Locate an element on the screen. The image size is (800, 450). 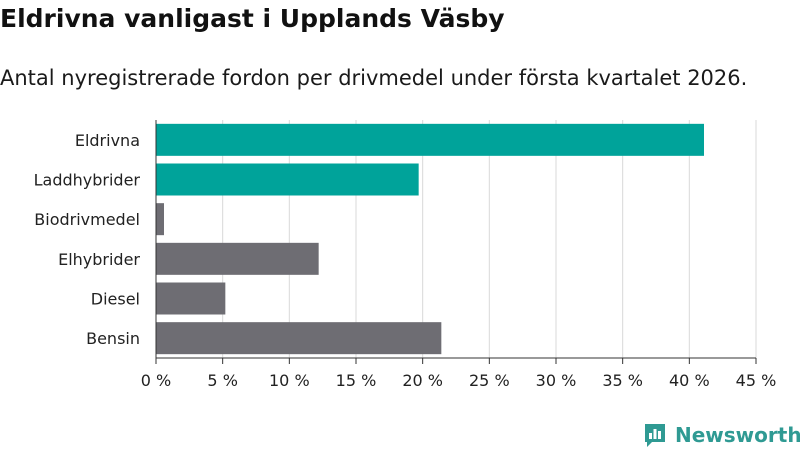
category-label-biodrivmedel: Biodrivmedel is located at coordinates (87, 219).